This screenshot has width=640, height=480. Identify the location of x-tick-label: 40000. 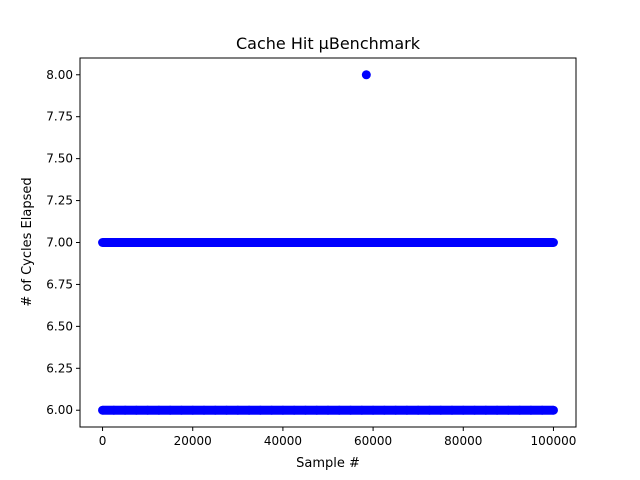
(283, 441).